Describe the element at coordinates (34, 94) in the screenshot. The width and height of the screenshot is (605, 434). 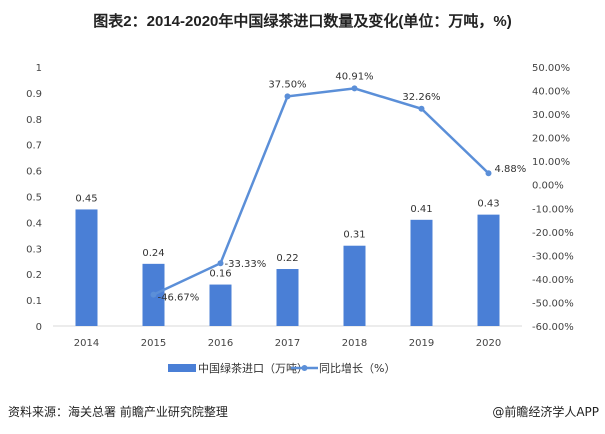
I see `left-axis-tick: 0.9` at that location.